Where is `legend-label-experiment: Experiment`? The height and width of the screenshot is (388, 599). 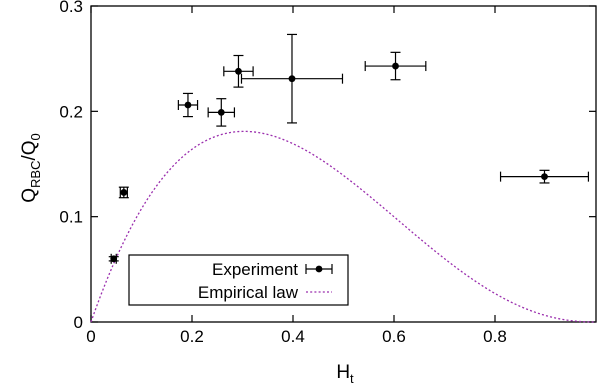
legend-label-experiment: Experiment is located at coordinates (255, 269).